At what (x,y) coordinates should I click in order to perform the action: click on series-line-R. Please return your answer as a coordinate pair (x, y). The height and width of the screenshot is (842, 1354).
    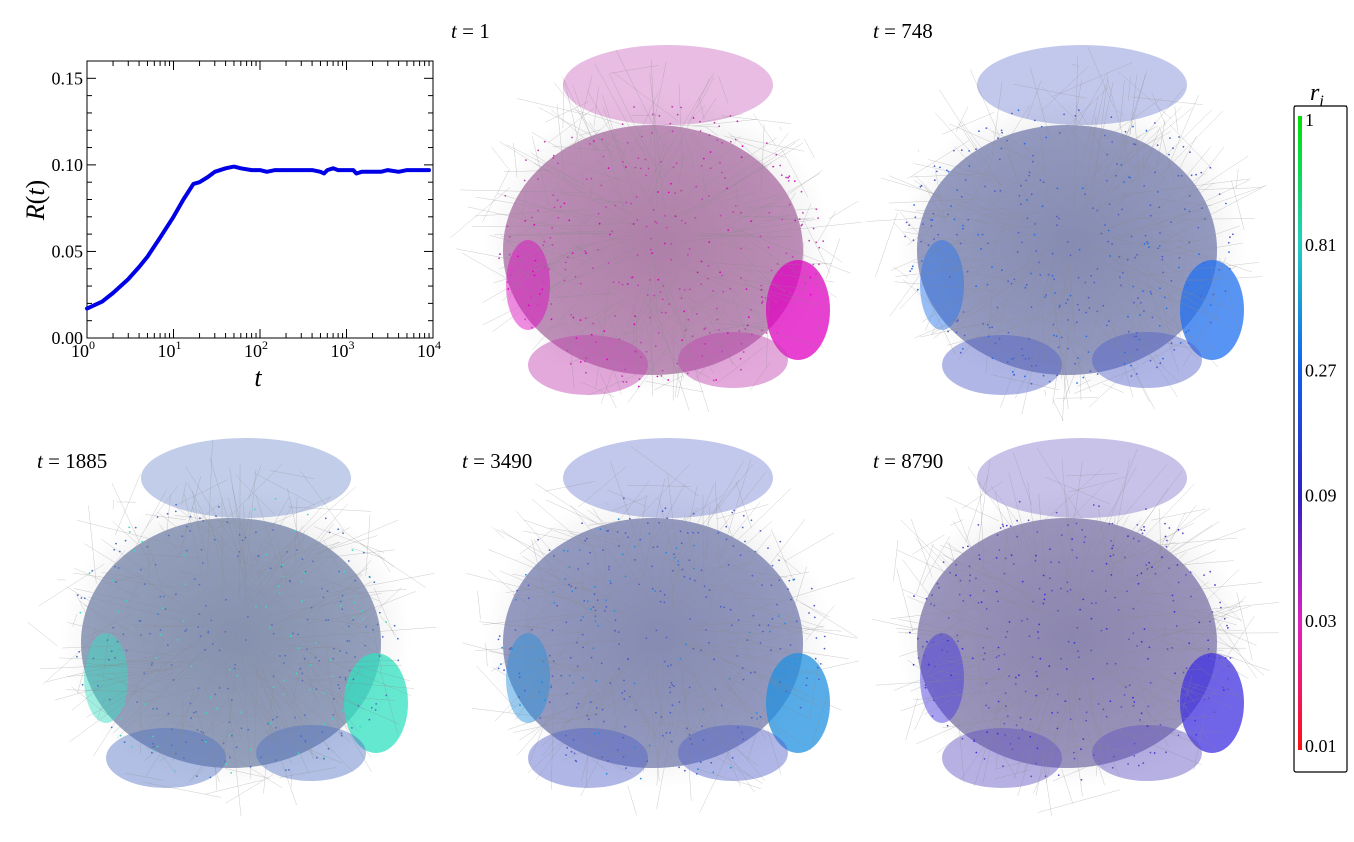
    Looking at the image, I should click on (258, 237).